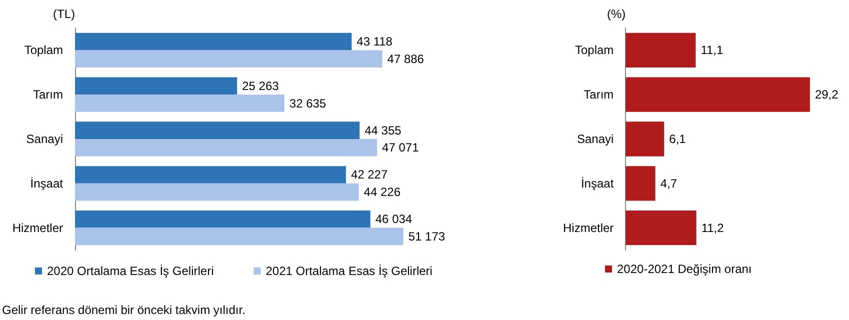  Describe the element at coordinates (393, 219) in the screenshot. I see `data-label: 46 034` at that location.